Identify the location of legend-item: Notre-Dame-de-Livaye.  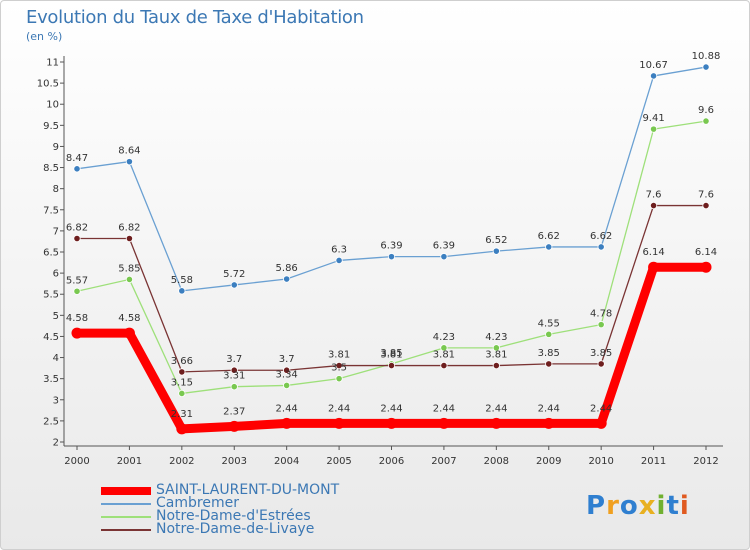
(261, 529).